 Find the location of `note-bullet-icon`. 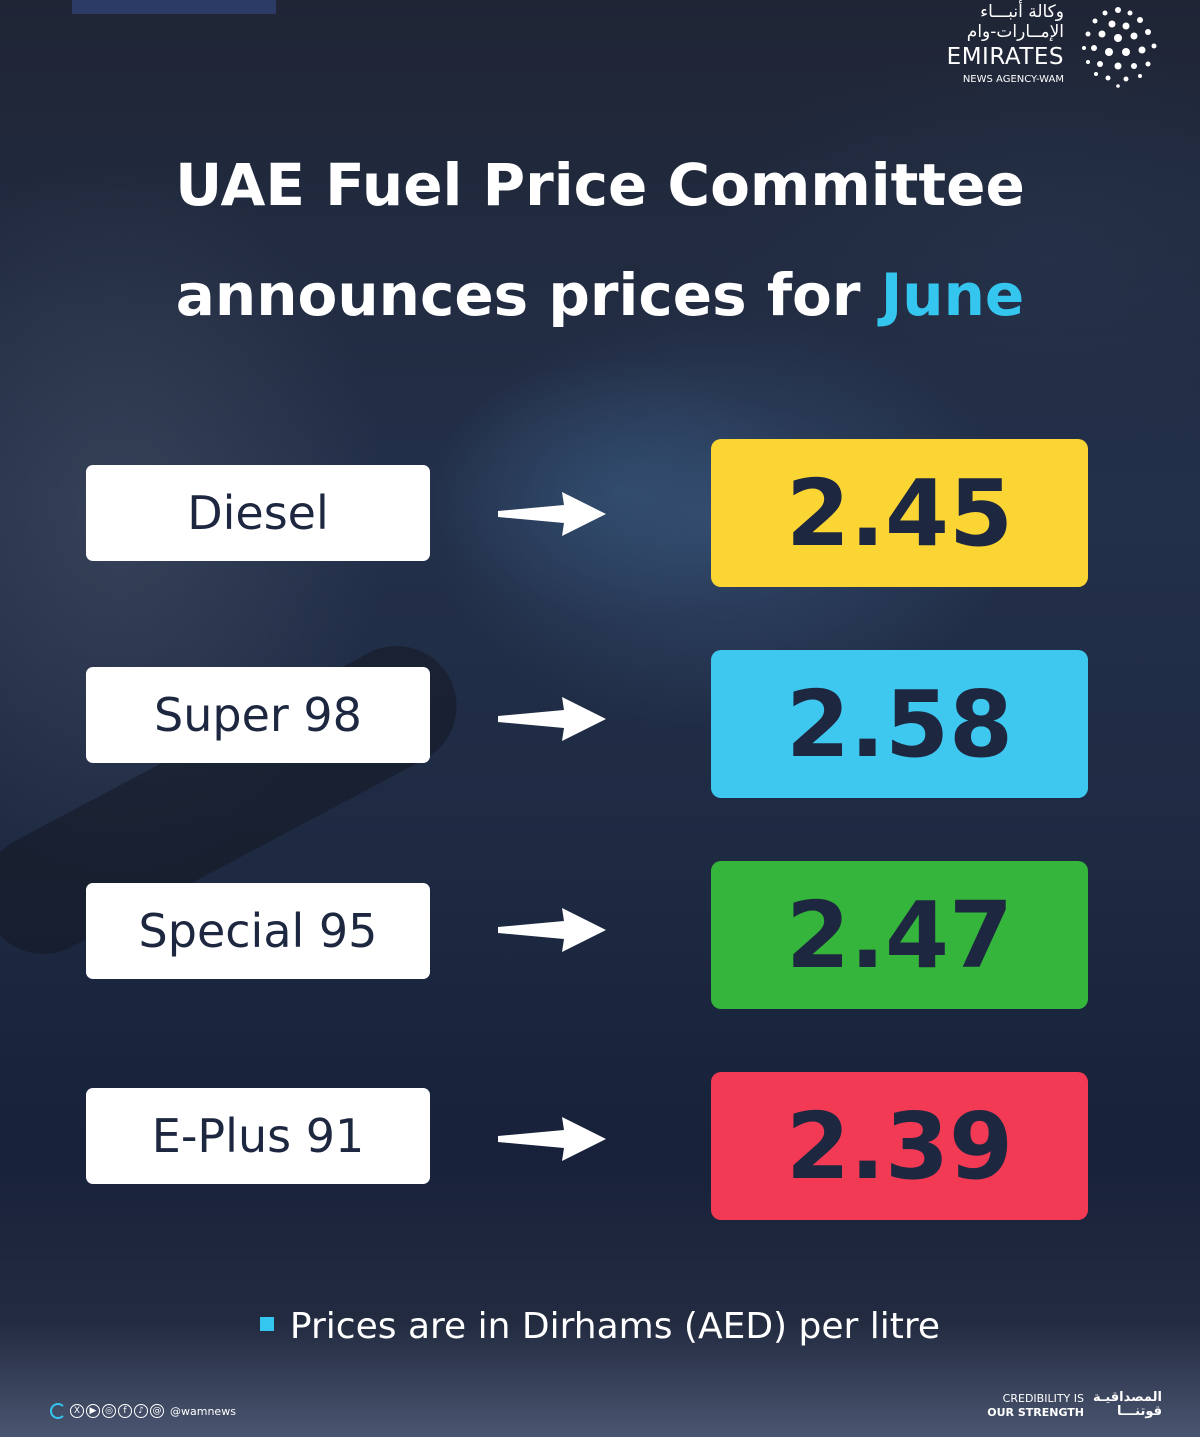

note-bullet-icon is located at coordinates (266, 1324).